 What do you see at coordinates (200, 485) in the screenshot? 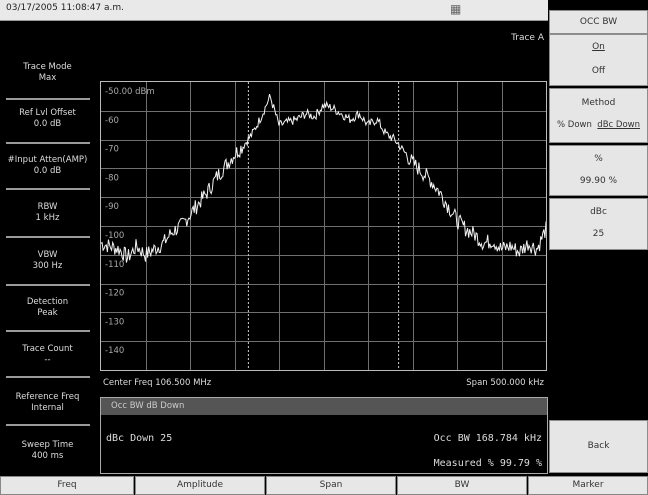
I see `tab-amplitude: Amplitude` at bounding box center [200, 485].